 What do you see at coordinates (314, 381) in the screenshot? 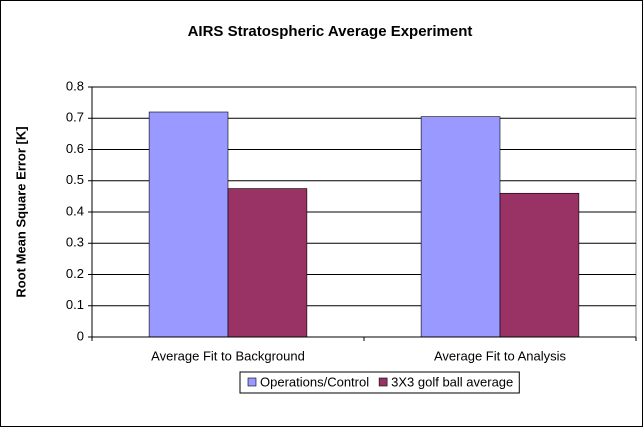
I see `legend-label: Operations/Control` at bounding box center [314, 381].